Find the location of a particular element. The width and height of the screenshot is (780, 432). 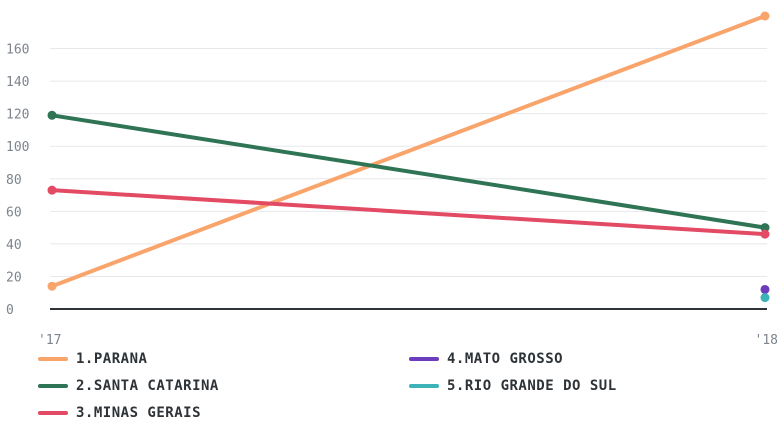

y-tick-label: 40 is located at coordinates (14, 245).